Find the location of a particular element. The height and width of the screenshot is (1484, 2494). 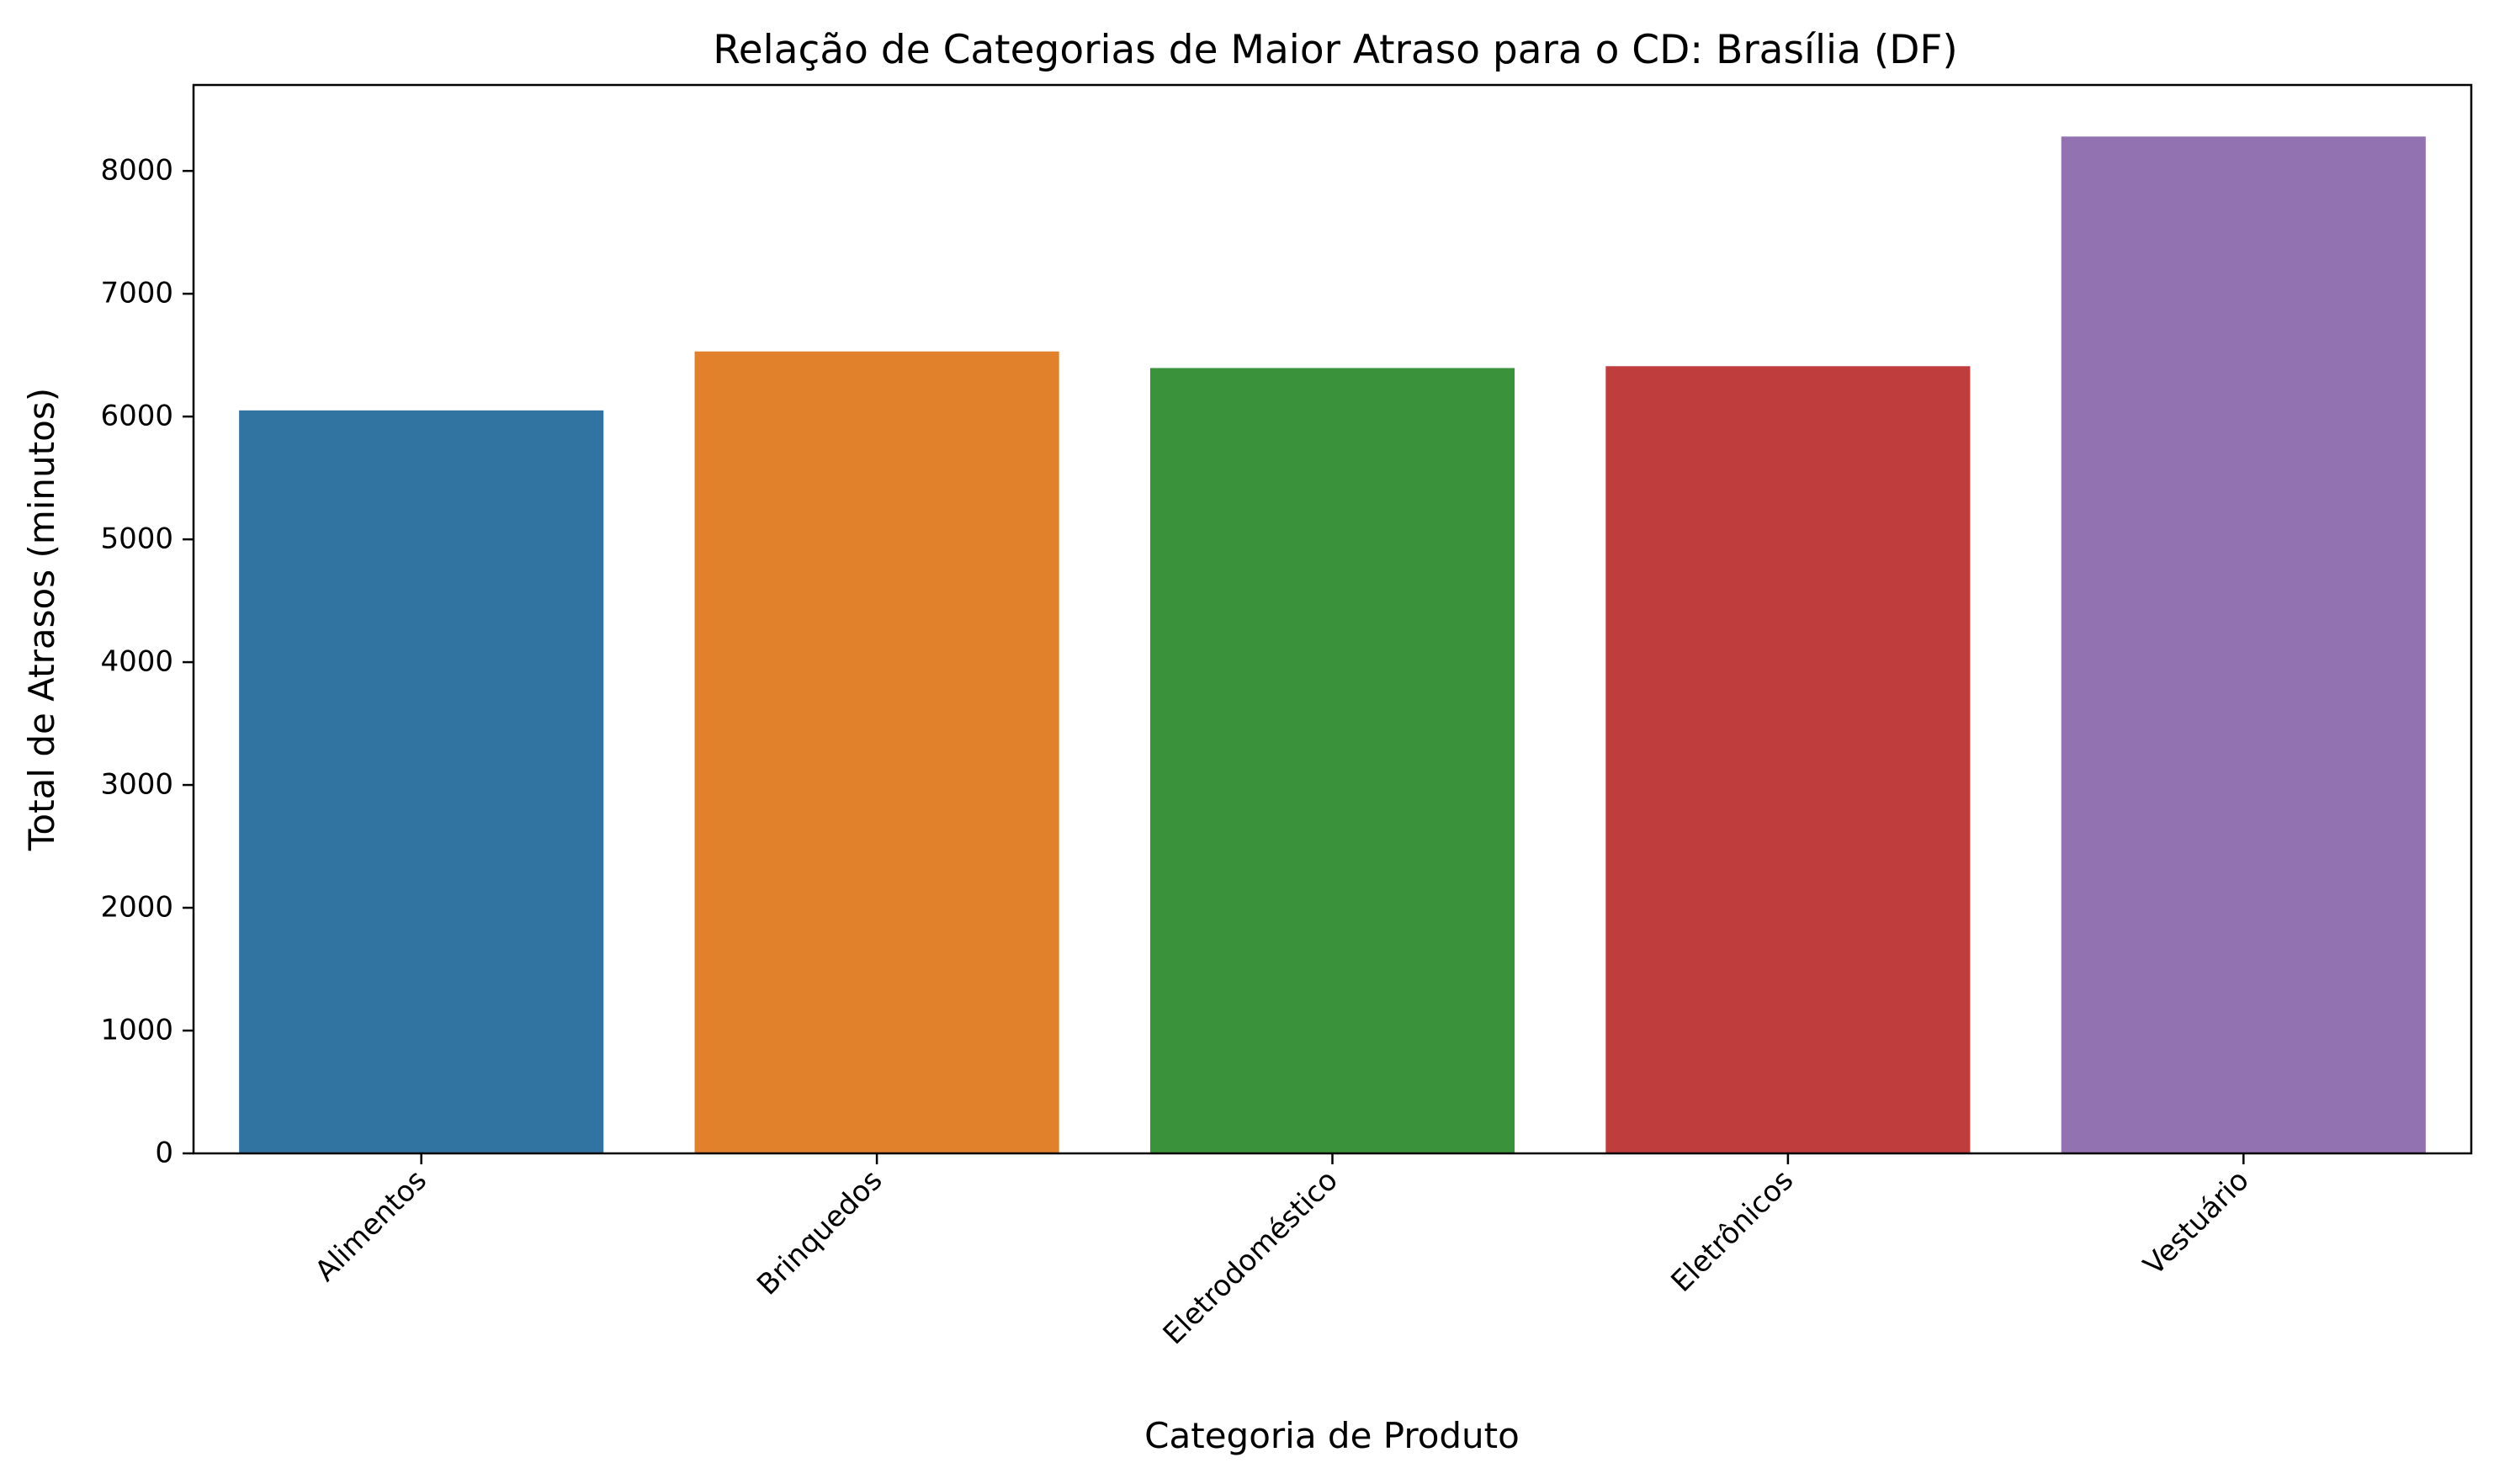

y-tick-label: 5000 is located at coordinates (136, 539).